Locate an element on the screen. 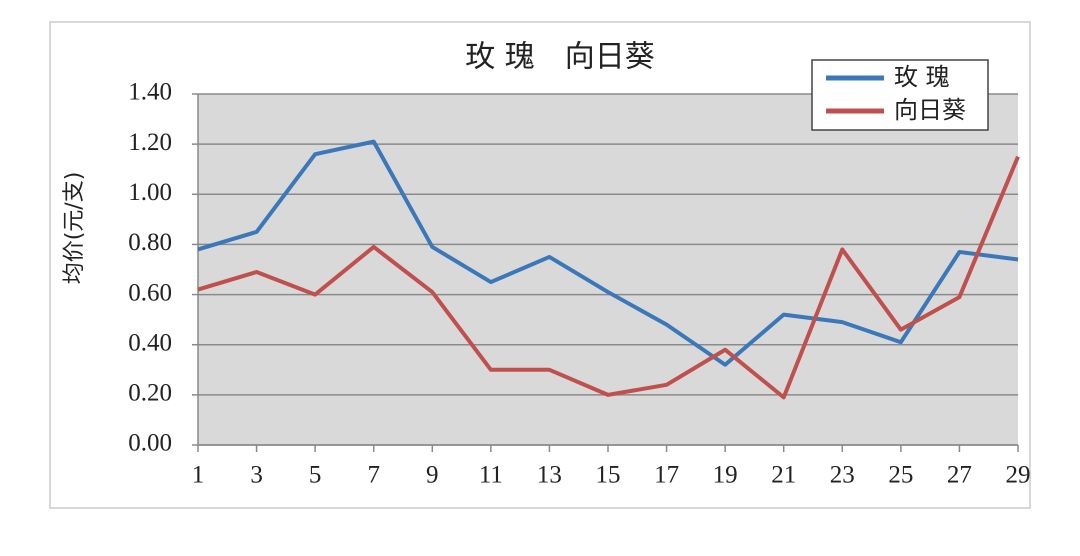  legend-box is located at coordinates (900, 95).